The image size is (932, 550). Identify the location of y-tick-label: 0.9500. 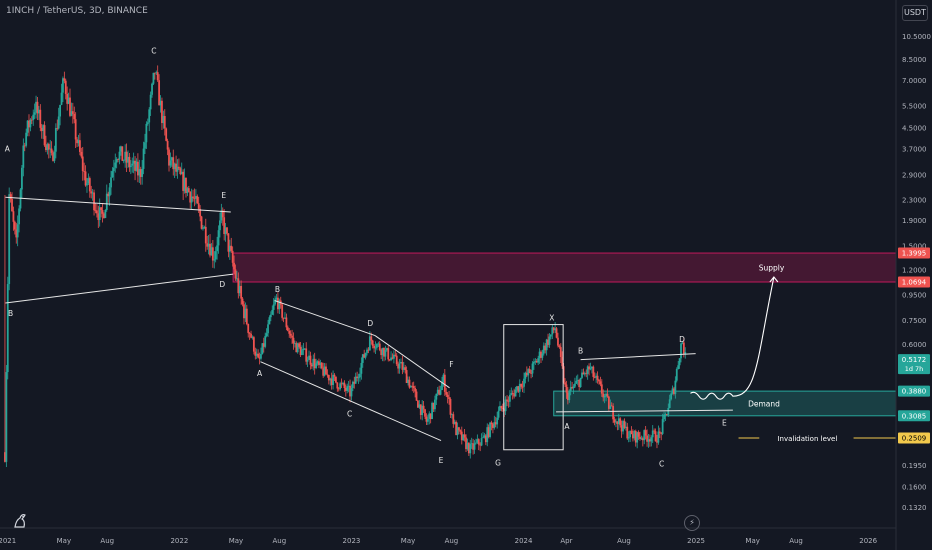
(914, 296).